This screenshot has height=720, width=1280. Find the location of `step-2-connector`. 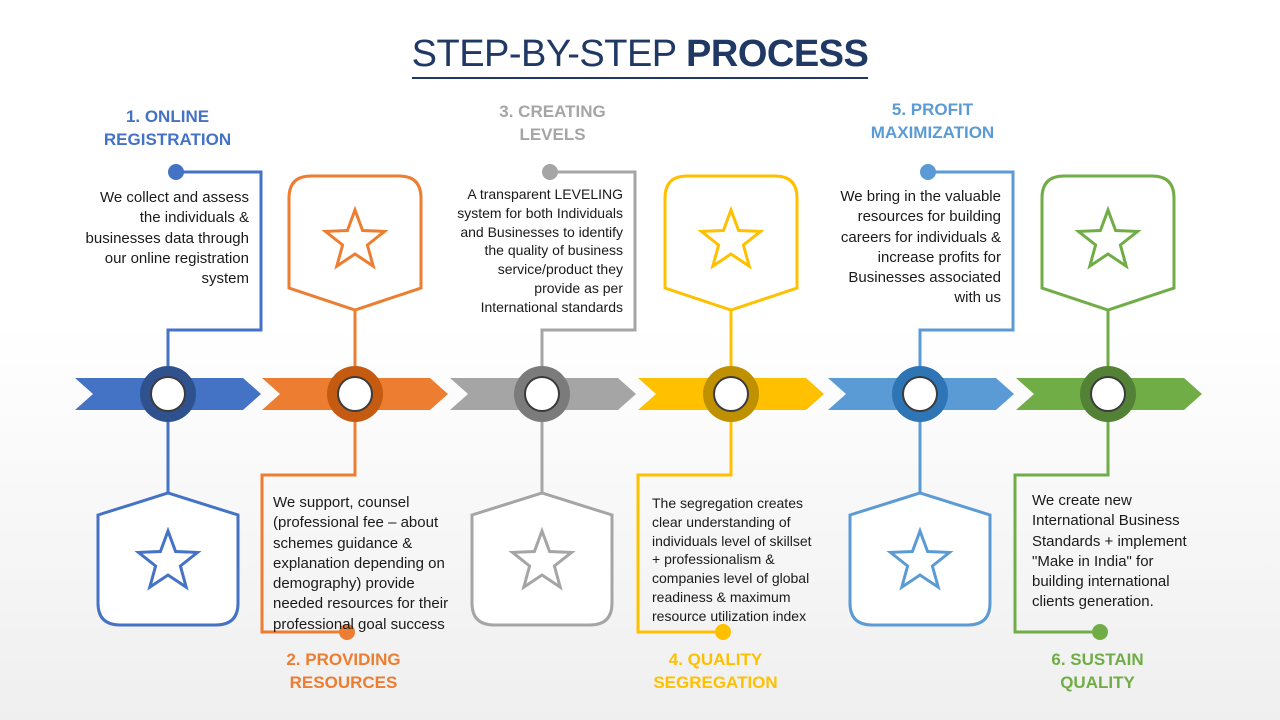

step-2-connector is located at coordinates (308, 514).